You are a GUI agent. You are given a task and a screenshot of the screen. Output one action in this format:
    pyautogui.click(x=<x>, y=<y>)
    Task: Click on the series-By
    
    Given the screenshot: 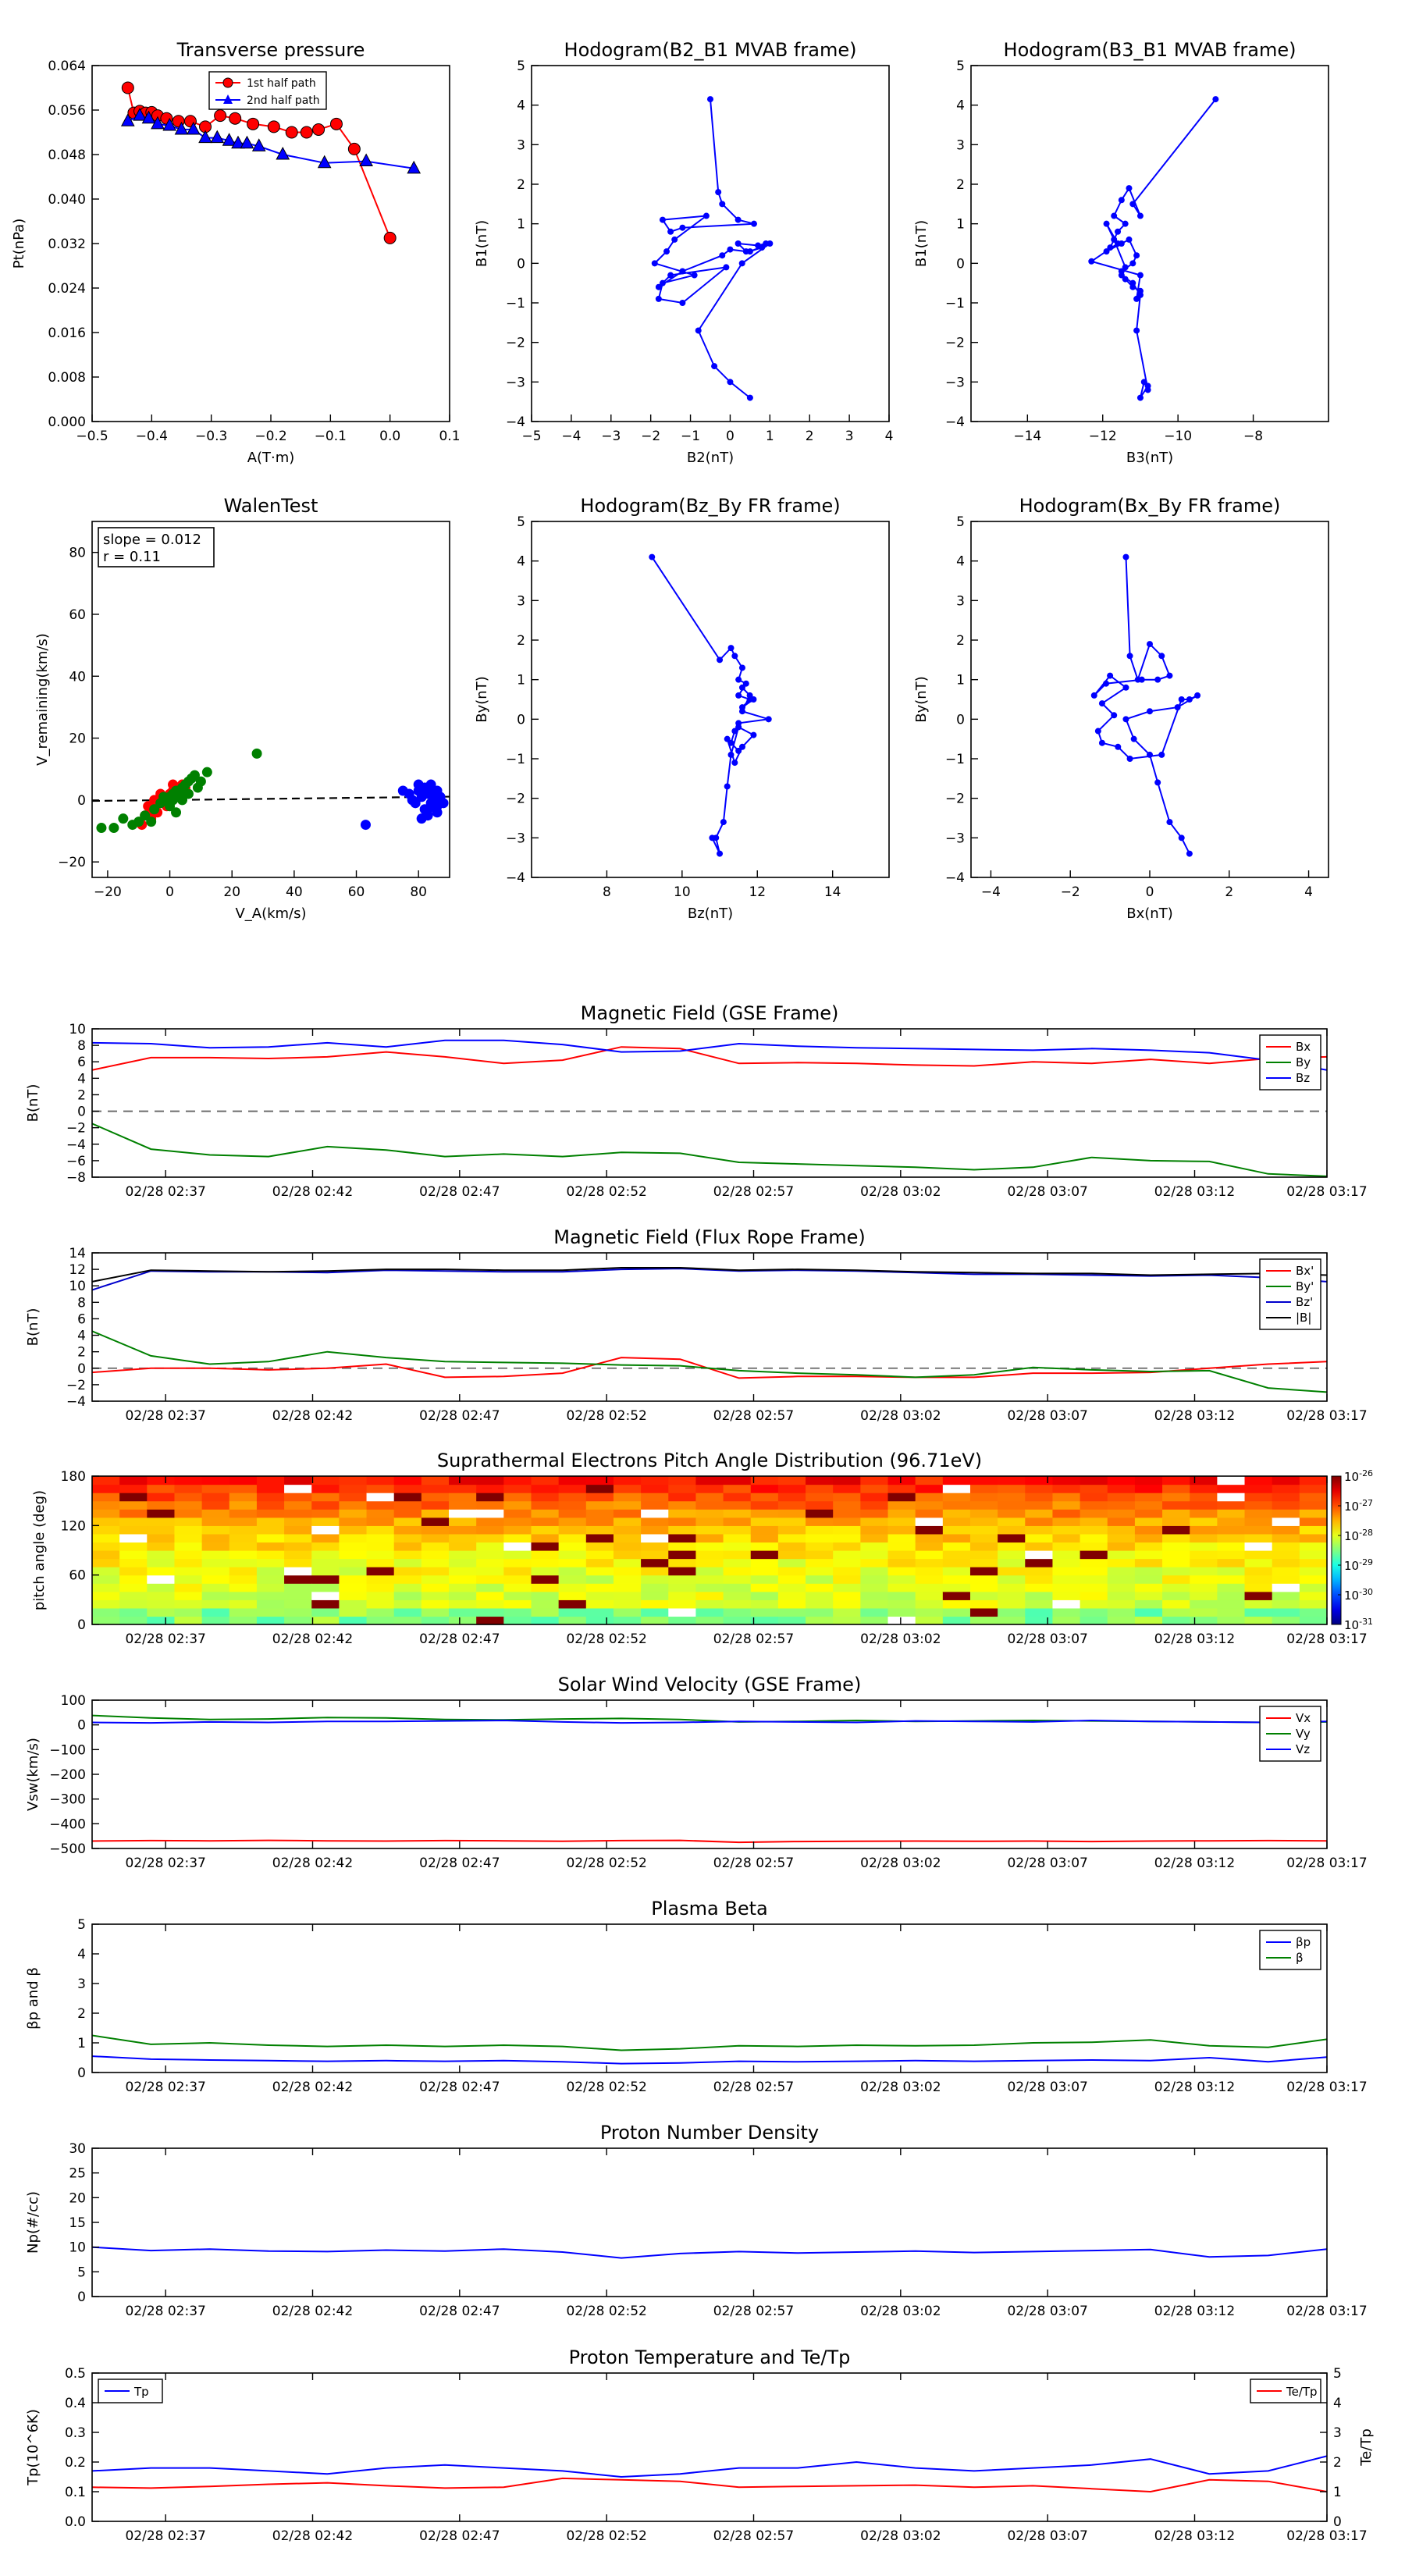 What is the action you would take?
    pyautogui.click(x=710, y=1150)
    